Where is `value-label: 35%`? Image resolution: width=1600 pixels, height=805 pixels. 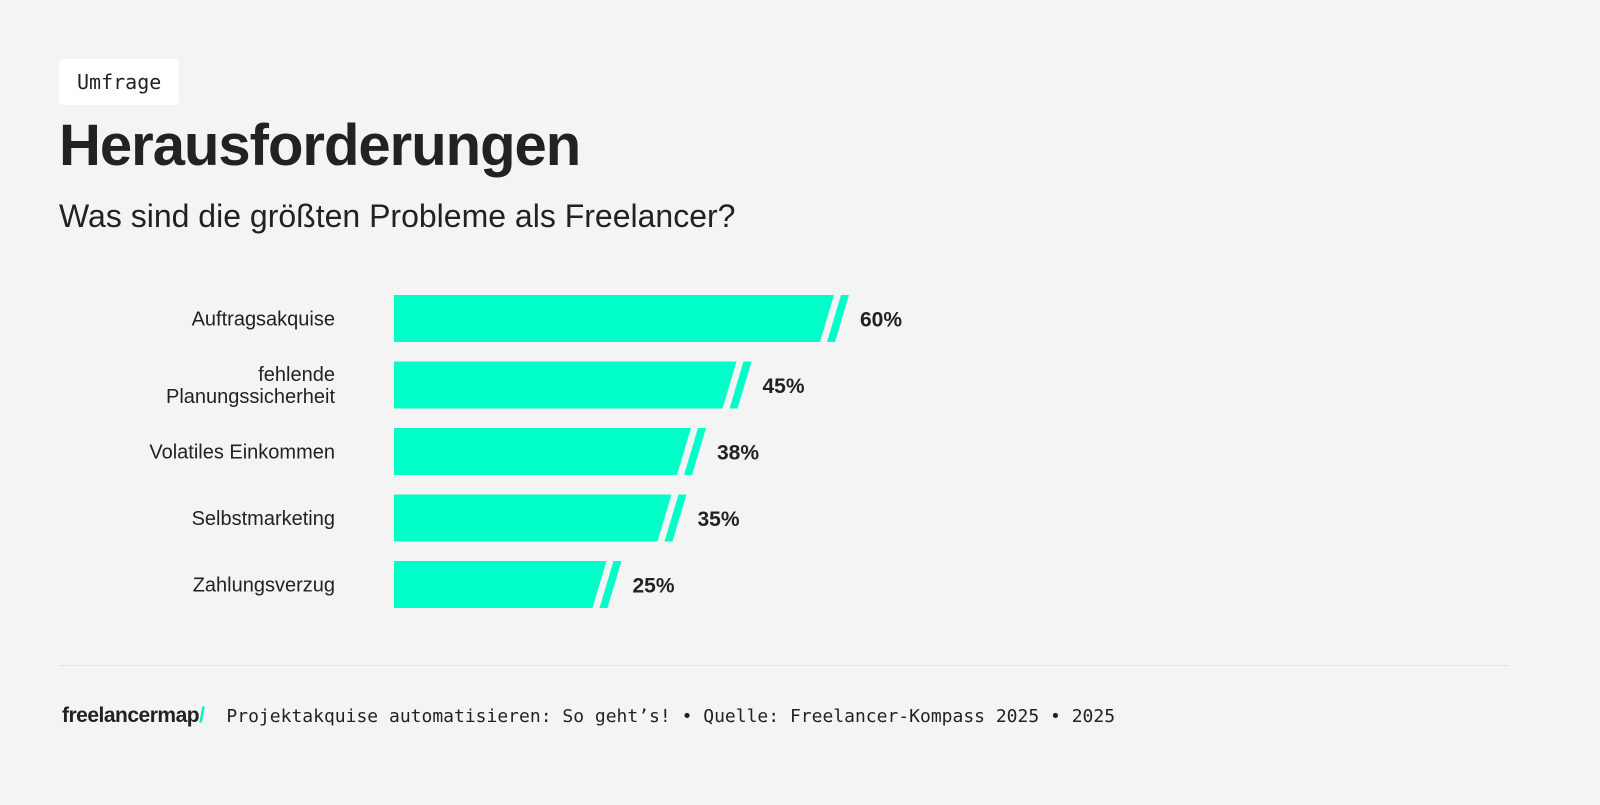 value-label: 35% is located at coordinates (719, 519).